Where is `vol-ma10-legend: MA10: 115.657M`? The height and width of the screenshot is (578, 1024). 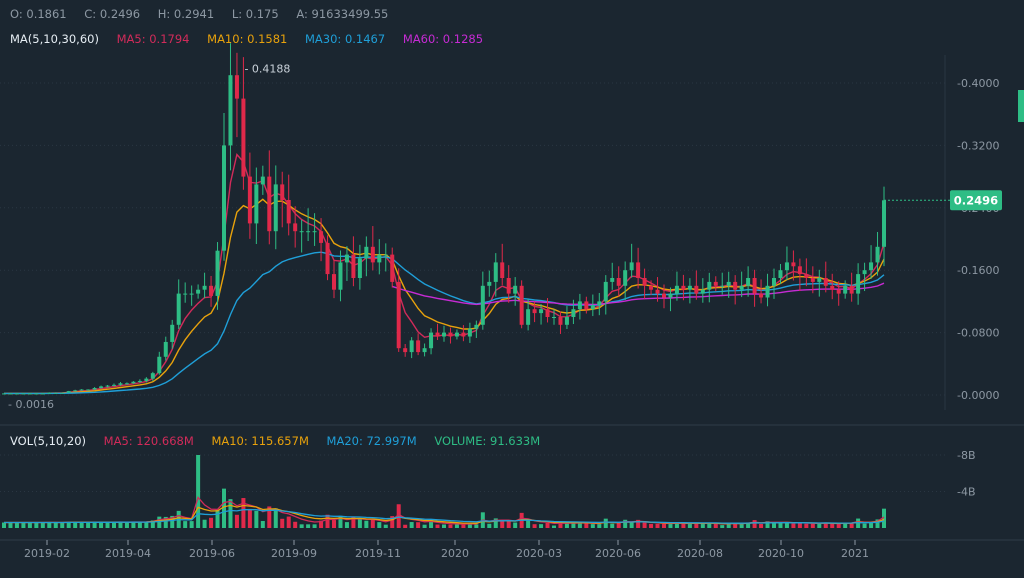 vol-ma10-legend: MA10: 115.657M is located at coordinates (260, 441).